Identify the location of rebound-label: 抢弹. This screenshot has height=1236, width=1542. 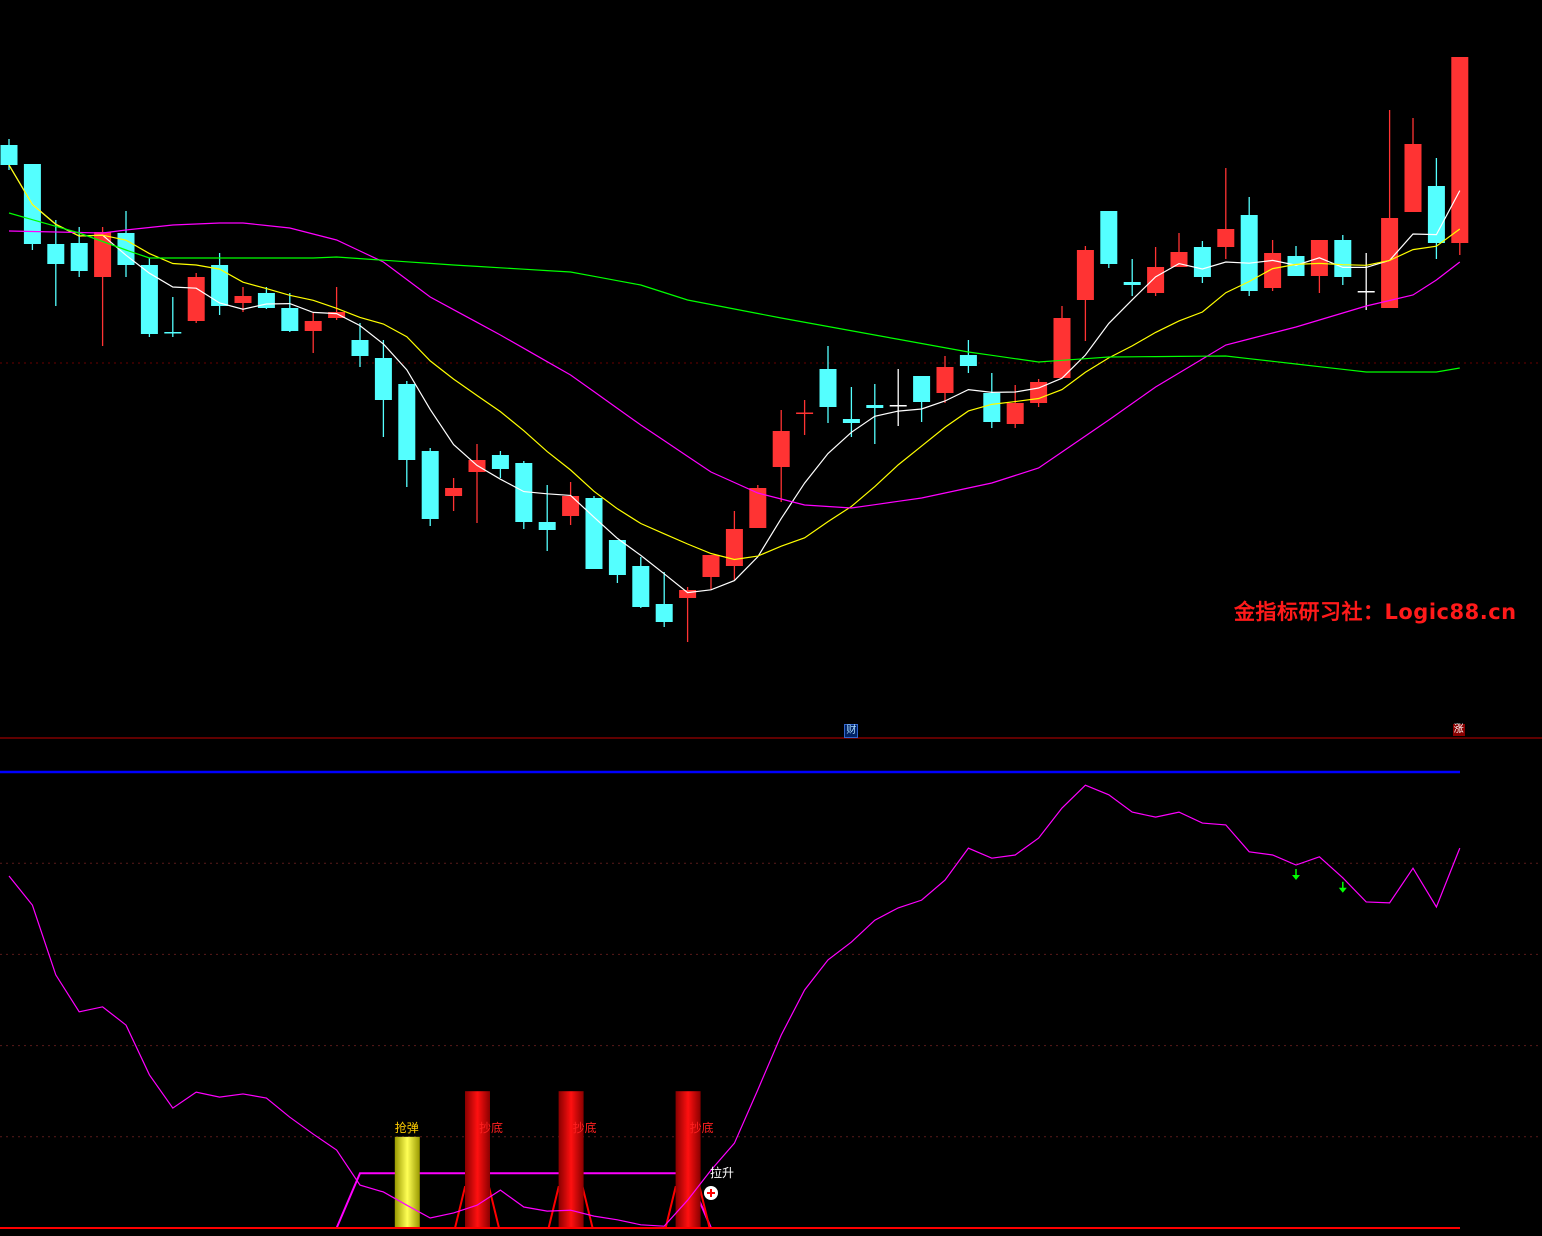
(406, 1128).